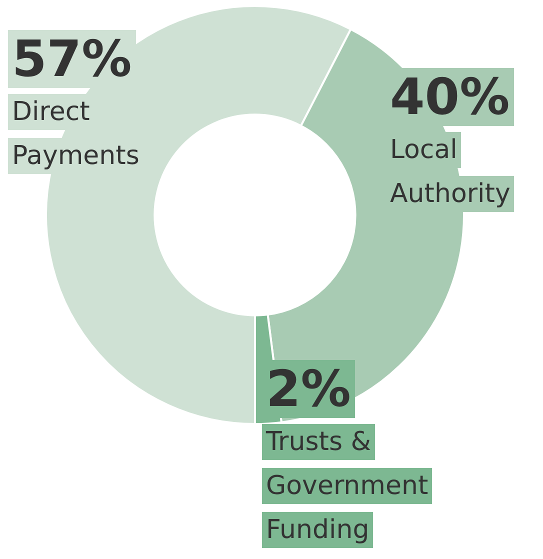  I want to click on legend-label: Local Authority, so click(450, 172).